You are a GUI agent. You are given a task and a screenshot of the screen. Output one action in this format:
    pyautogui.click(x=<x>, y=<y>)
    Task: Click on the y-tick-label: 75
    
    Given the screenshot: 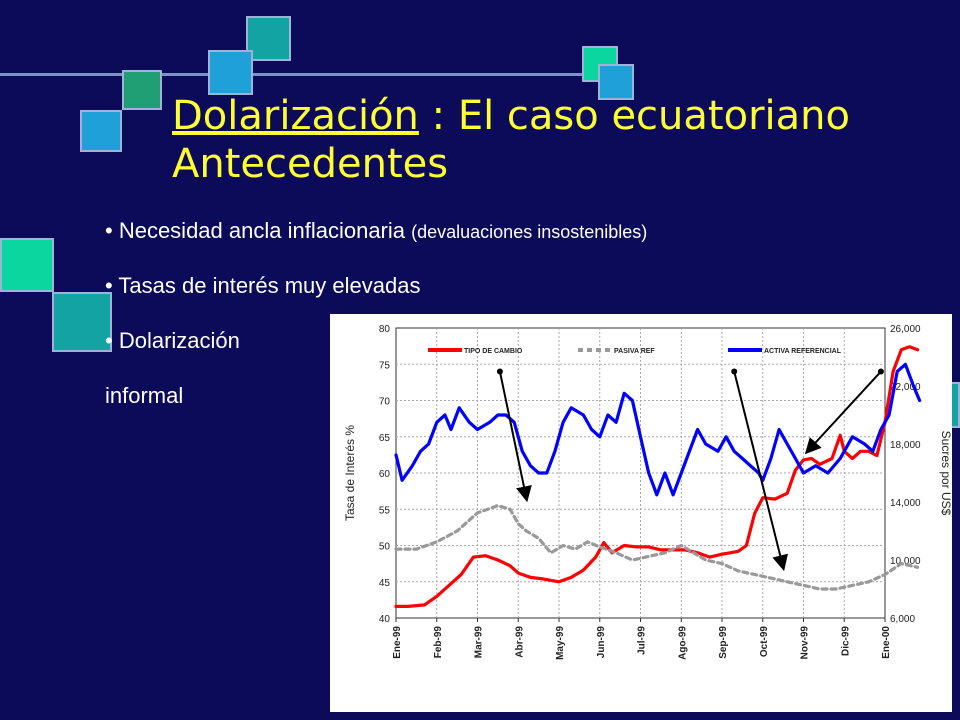 What is the action you would take?
    pyautogui.click(x=385, y=365)
    